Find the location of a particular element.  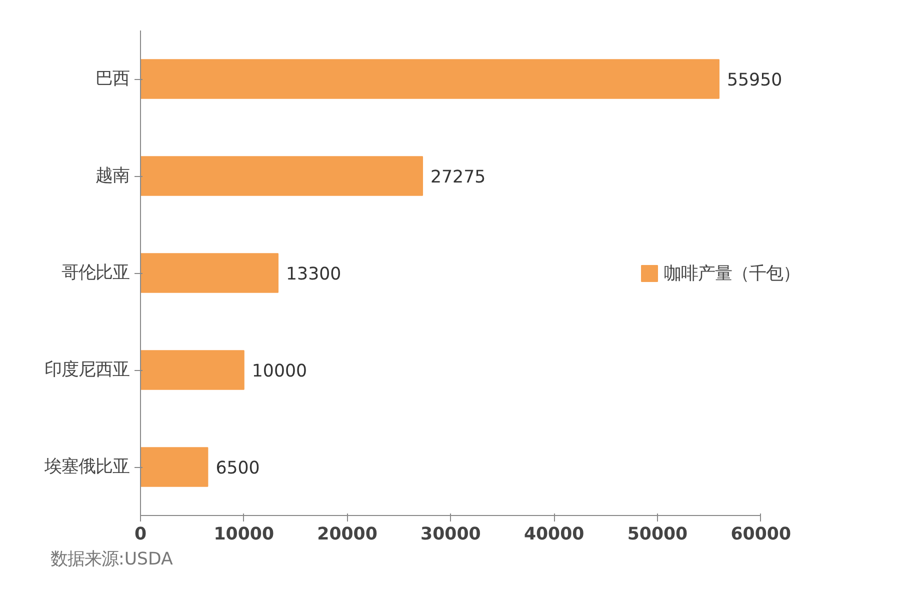

x-tick-label: 40000 is located at coordinates (554, 534).